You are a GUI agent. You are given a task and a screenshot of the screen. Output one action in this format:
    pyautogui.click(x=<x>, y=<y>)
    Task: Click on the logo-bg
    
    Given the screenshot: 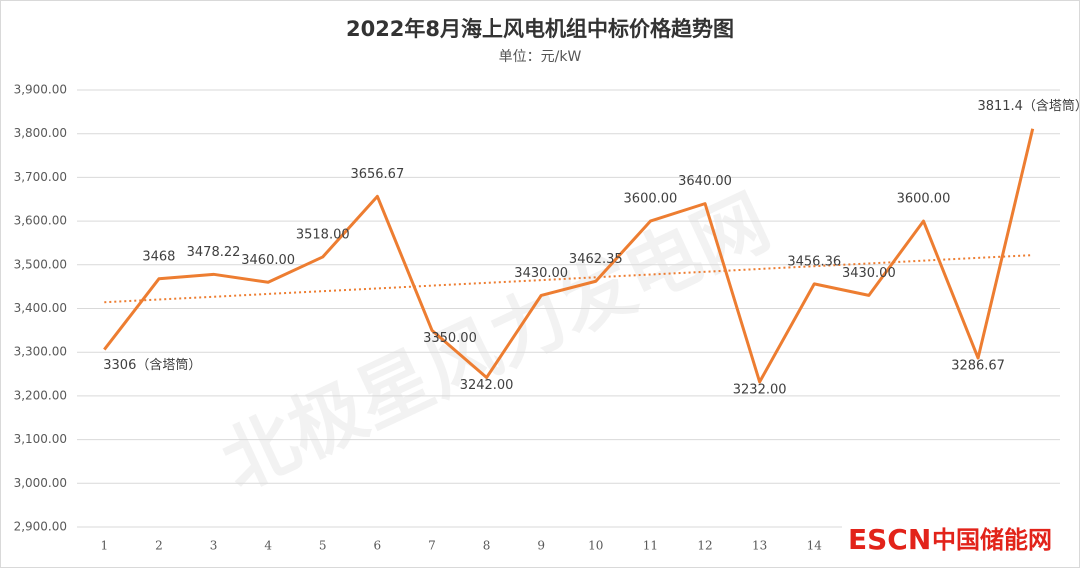 What is the action you would take?
    pyautogui.click(x=953, y=540)
    